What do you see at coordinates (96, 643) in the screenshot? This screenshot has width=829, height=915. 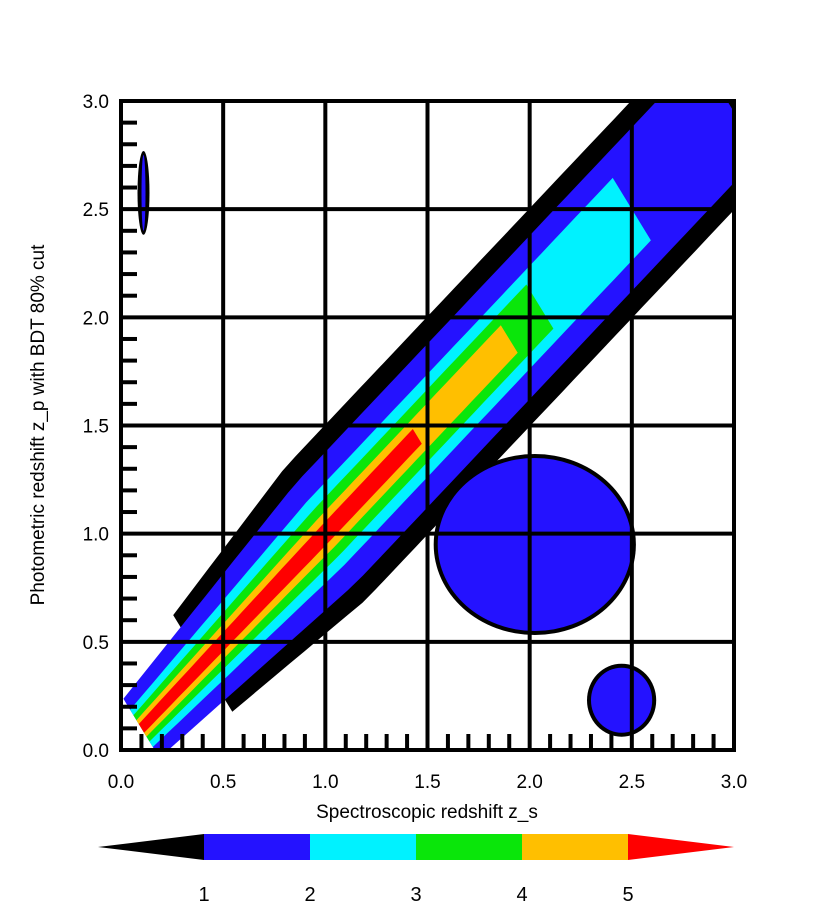 I see `y-tick-label: 0.5` at bounding box center [96, 643].